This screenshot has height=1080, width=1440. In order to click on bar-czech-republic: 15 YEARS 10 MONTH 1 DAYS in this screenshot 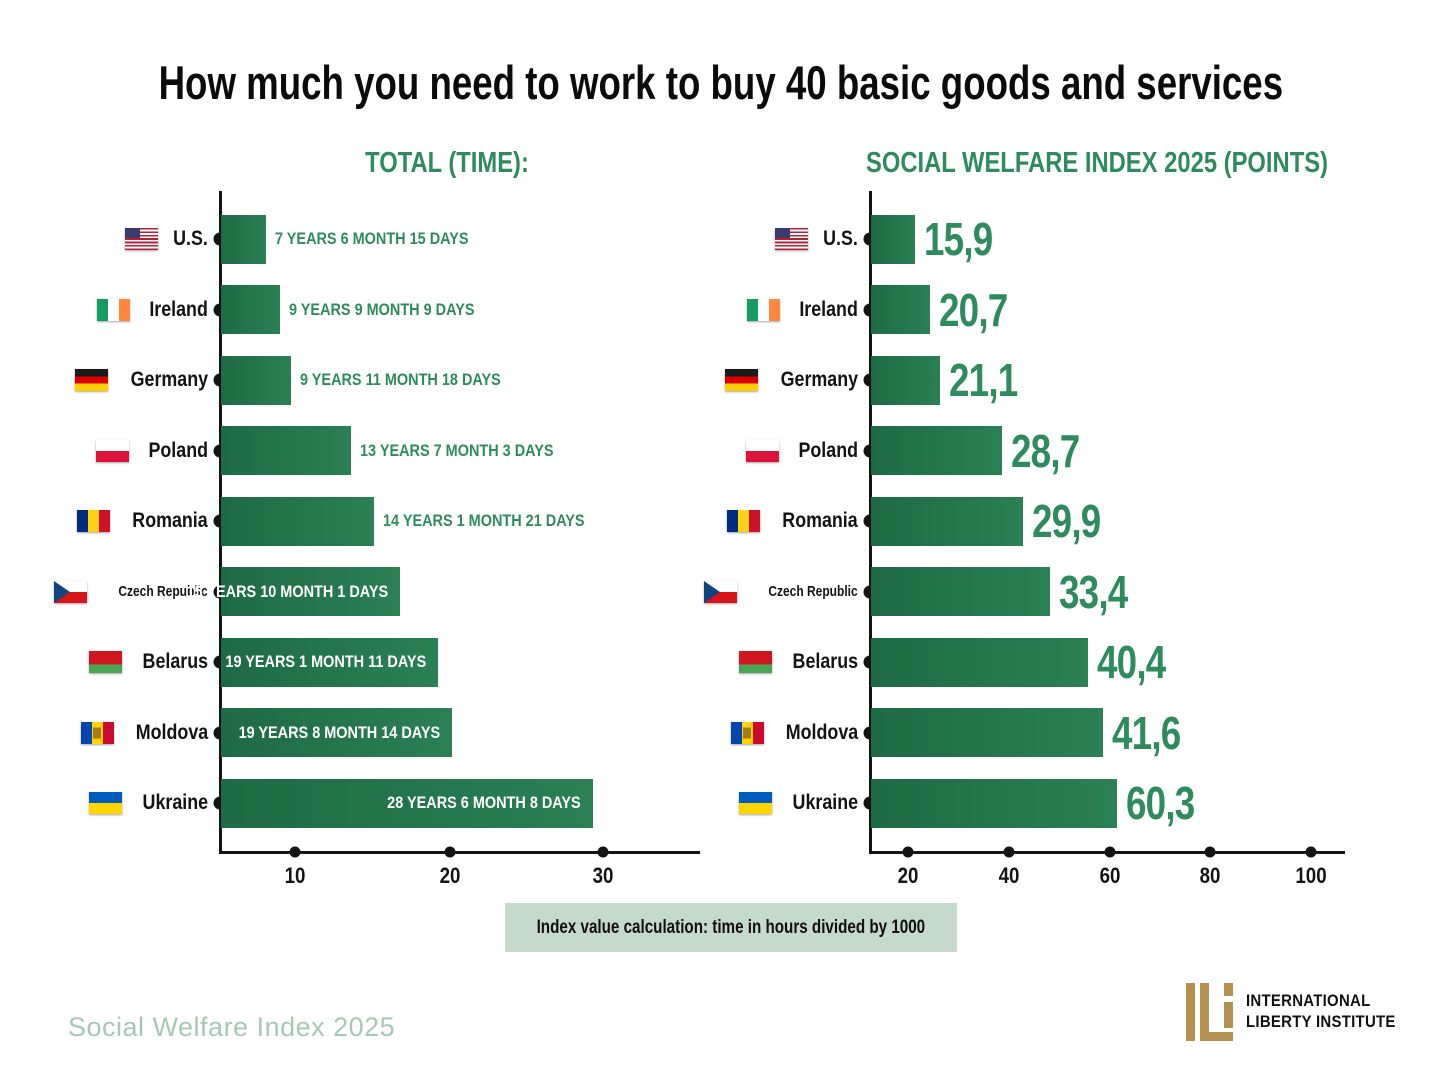, I will do `click(293, 591)`.